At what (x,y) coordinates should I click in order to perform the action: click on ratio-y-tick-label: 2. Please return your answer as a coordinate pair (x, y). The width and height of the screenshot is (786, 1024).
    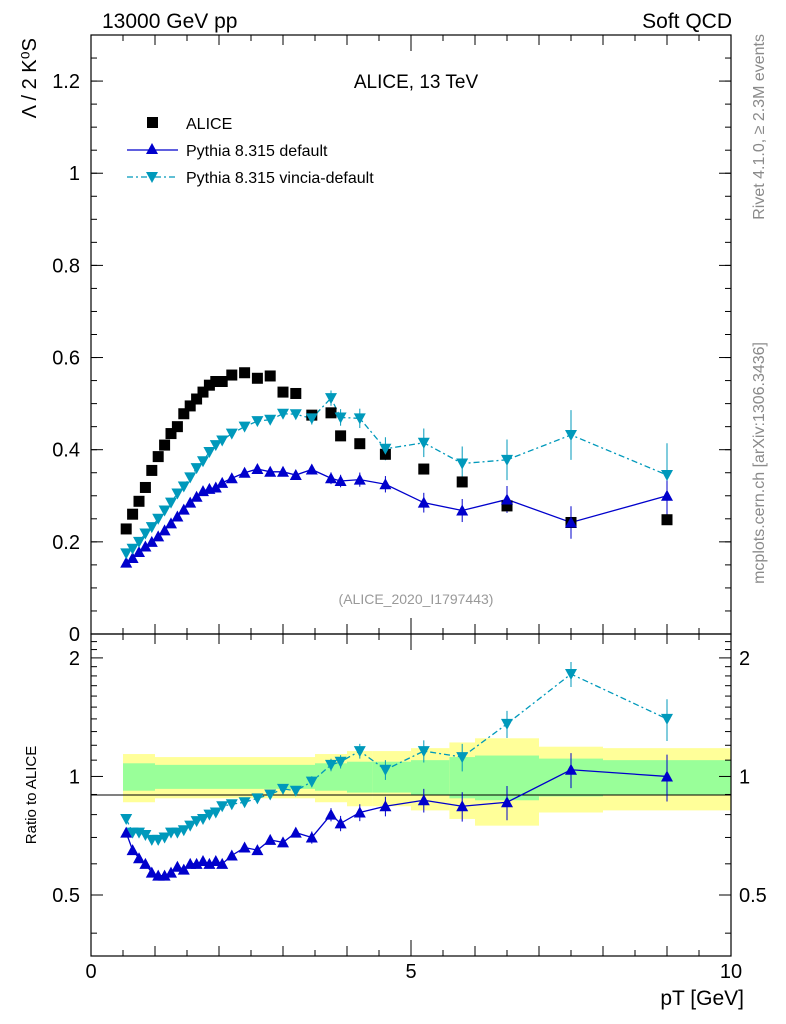
    Looking at the image, I should click on (74, 659).